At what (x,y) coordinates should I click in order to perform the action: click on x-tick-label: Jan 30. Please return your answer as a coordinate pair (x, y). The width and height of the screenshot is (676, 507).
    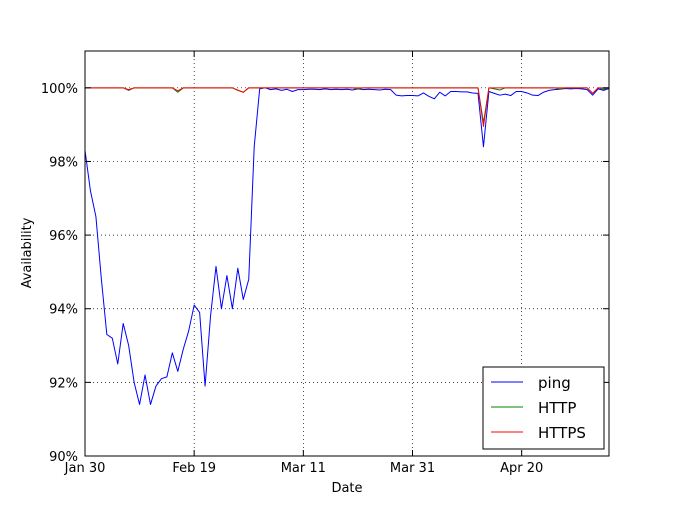
    Looking at the image, I should click on (85, 468).